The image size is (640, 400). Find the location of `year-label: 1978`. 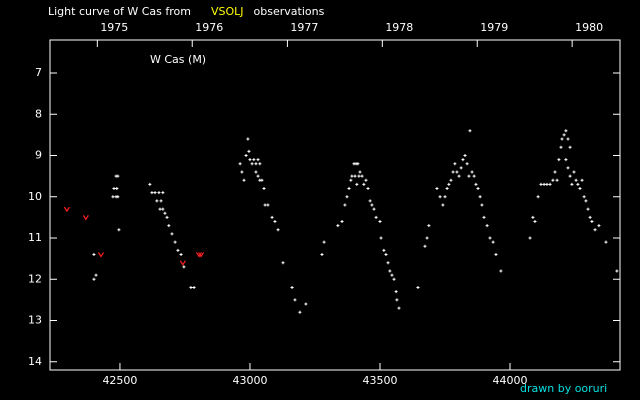

year-label: 1978 is located at coordinates (399, 27).